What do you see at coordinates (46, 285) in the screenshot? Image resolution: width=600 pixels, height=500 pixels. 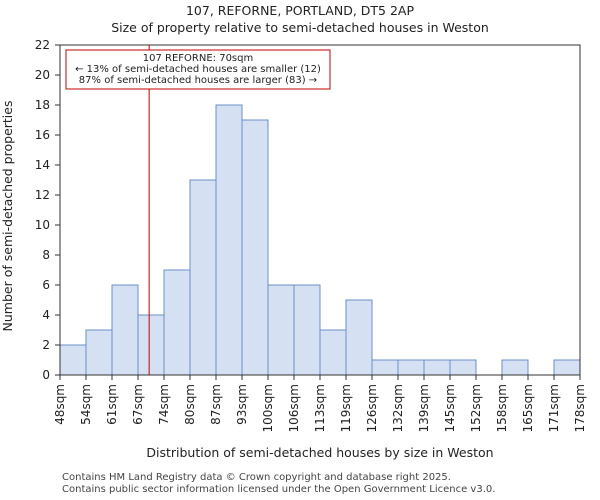 I see `y-tick-label: 6` at bounding box center [46, 285].